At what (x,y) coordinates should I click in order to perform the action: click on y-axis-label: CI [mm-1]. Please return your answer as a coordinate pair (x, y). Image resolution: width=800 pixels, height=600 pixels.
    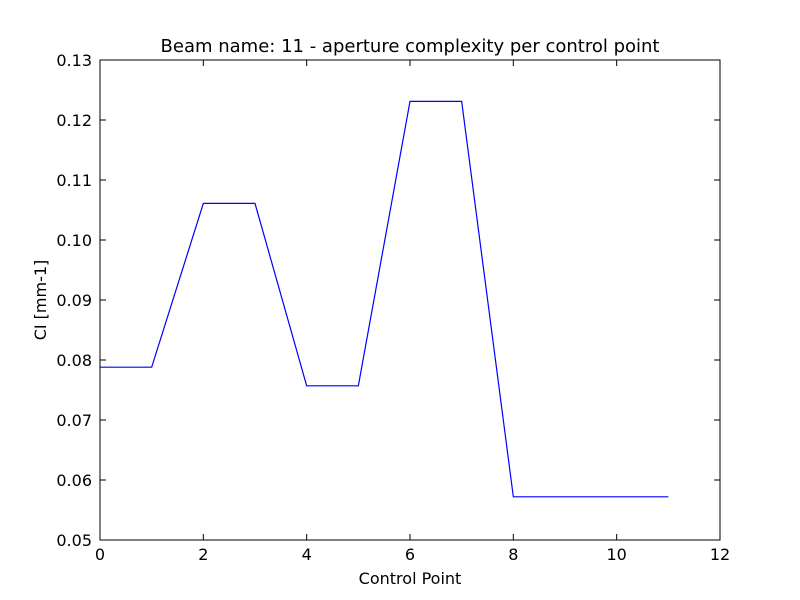
    Looking at the image, I should click on (40, 300).